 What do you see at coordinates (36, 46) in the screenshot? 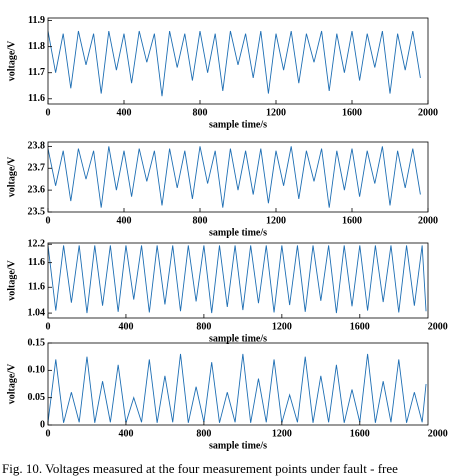
I see `y-tick-label: 11.8` at bounding box center [36, 46].